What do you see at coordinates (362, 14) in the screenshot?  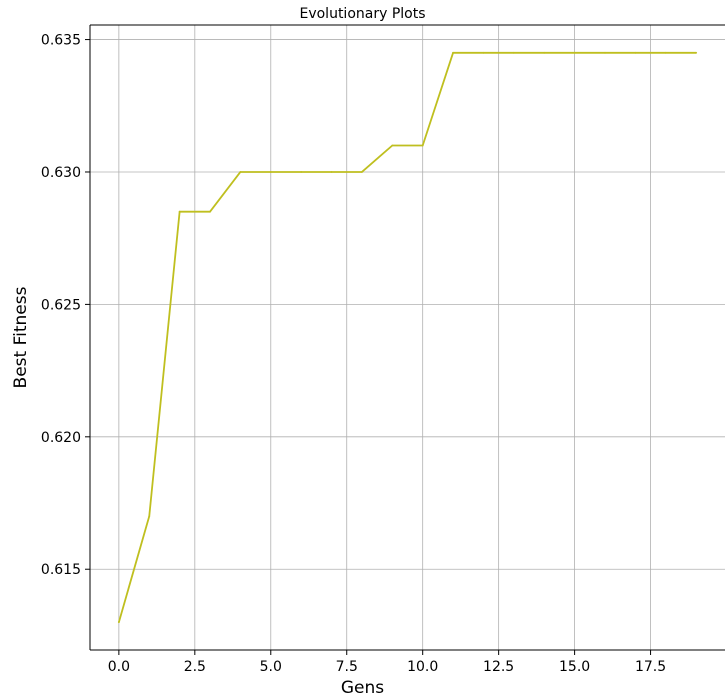 I see `chart-title: Evolutionary Plots` at bounding box center [362, 14].